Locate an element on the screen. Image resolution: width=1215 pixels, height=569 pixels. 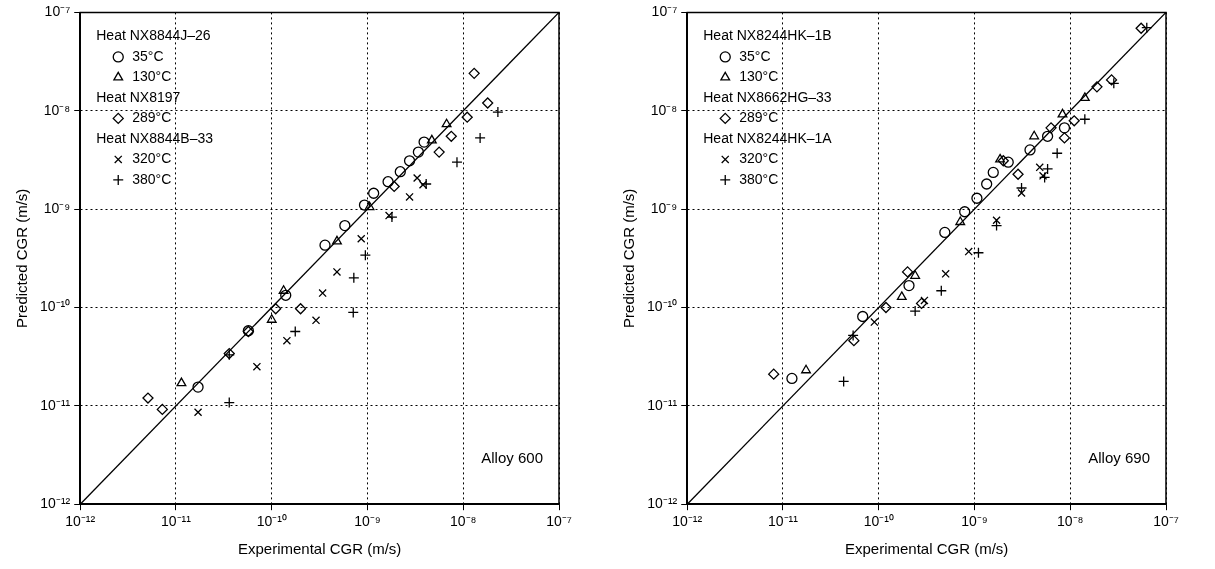
annotation: Alloy 600 is located at coordinates (512, 458).